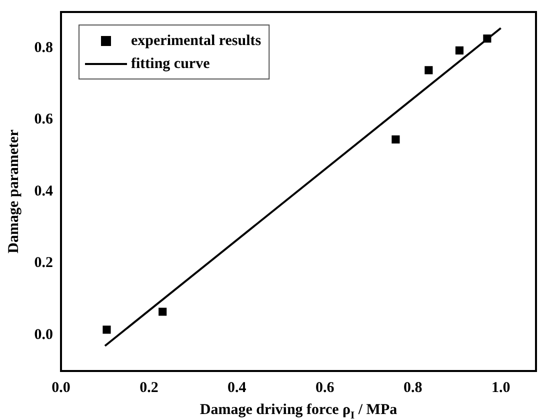 Image resolution: width=542 pixels, height=420 pixels. Describe the element at coordinates (412, 388) in the screenshot. I see `x-tick-label: 0.8` at that location.